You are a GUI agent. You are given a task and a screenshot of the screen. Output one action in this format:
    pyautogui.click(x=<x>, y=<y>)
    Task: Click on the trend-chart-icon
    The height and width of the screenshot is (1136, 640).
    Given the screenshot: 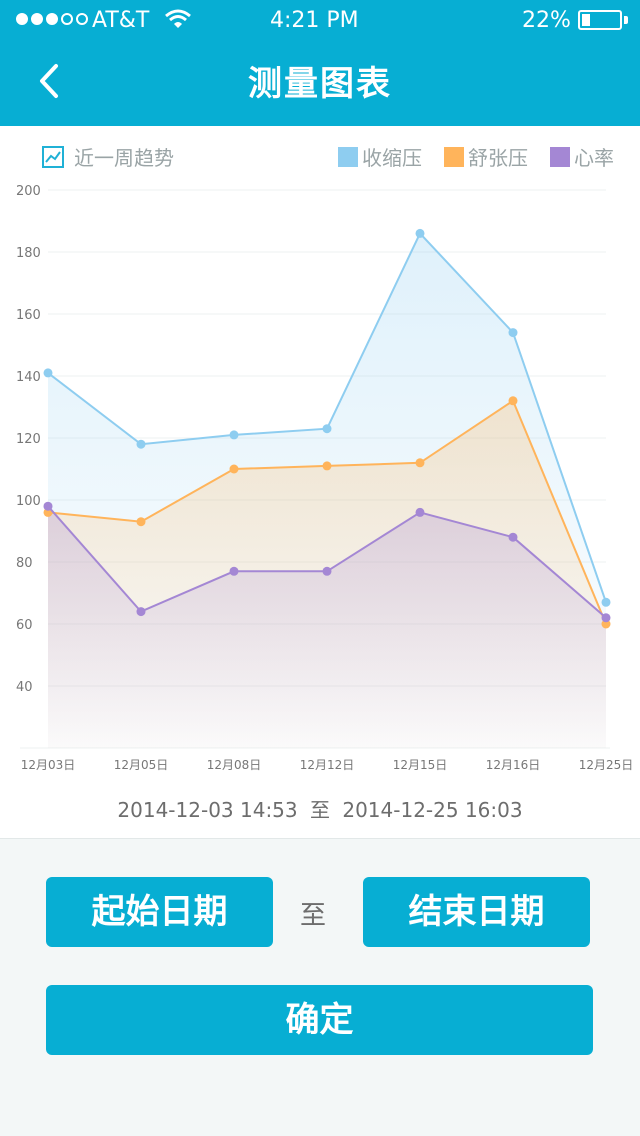 What is the action you would take?
    pyautogui.click(x=53, y=156)
    